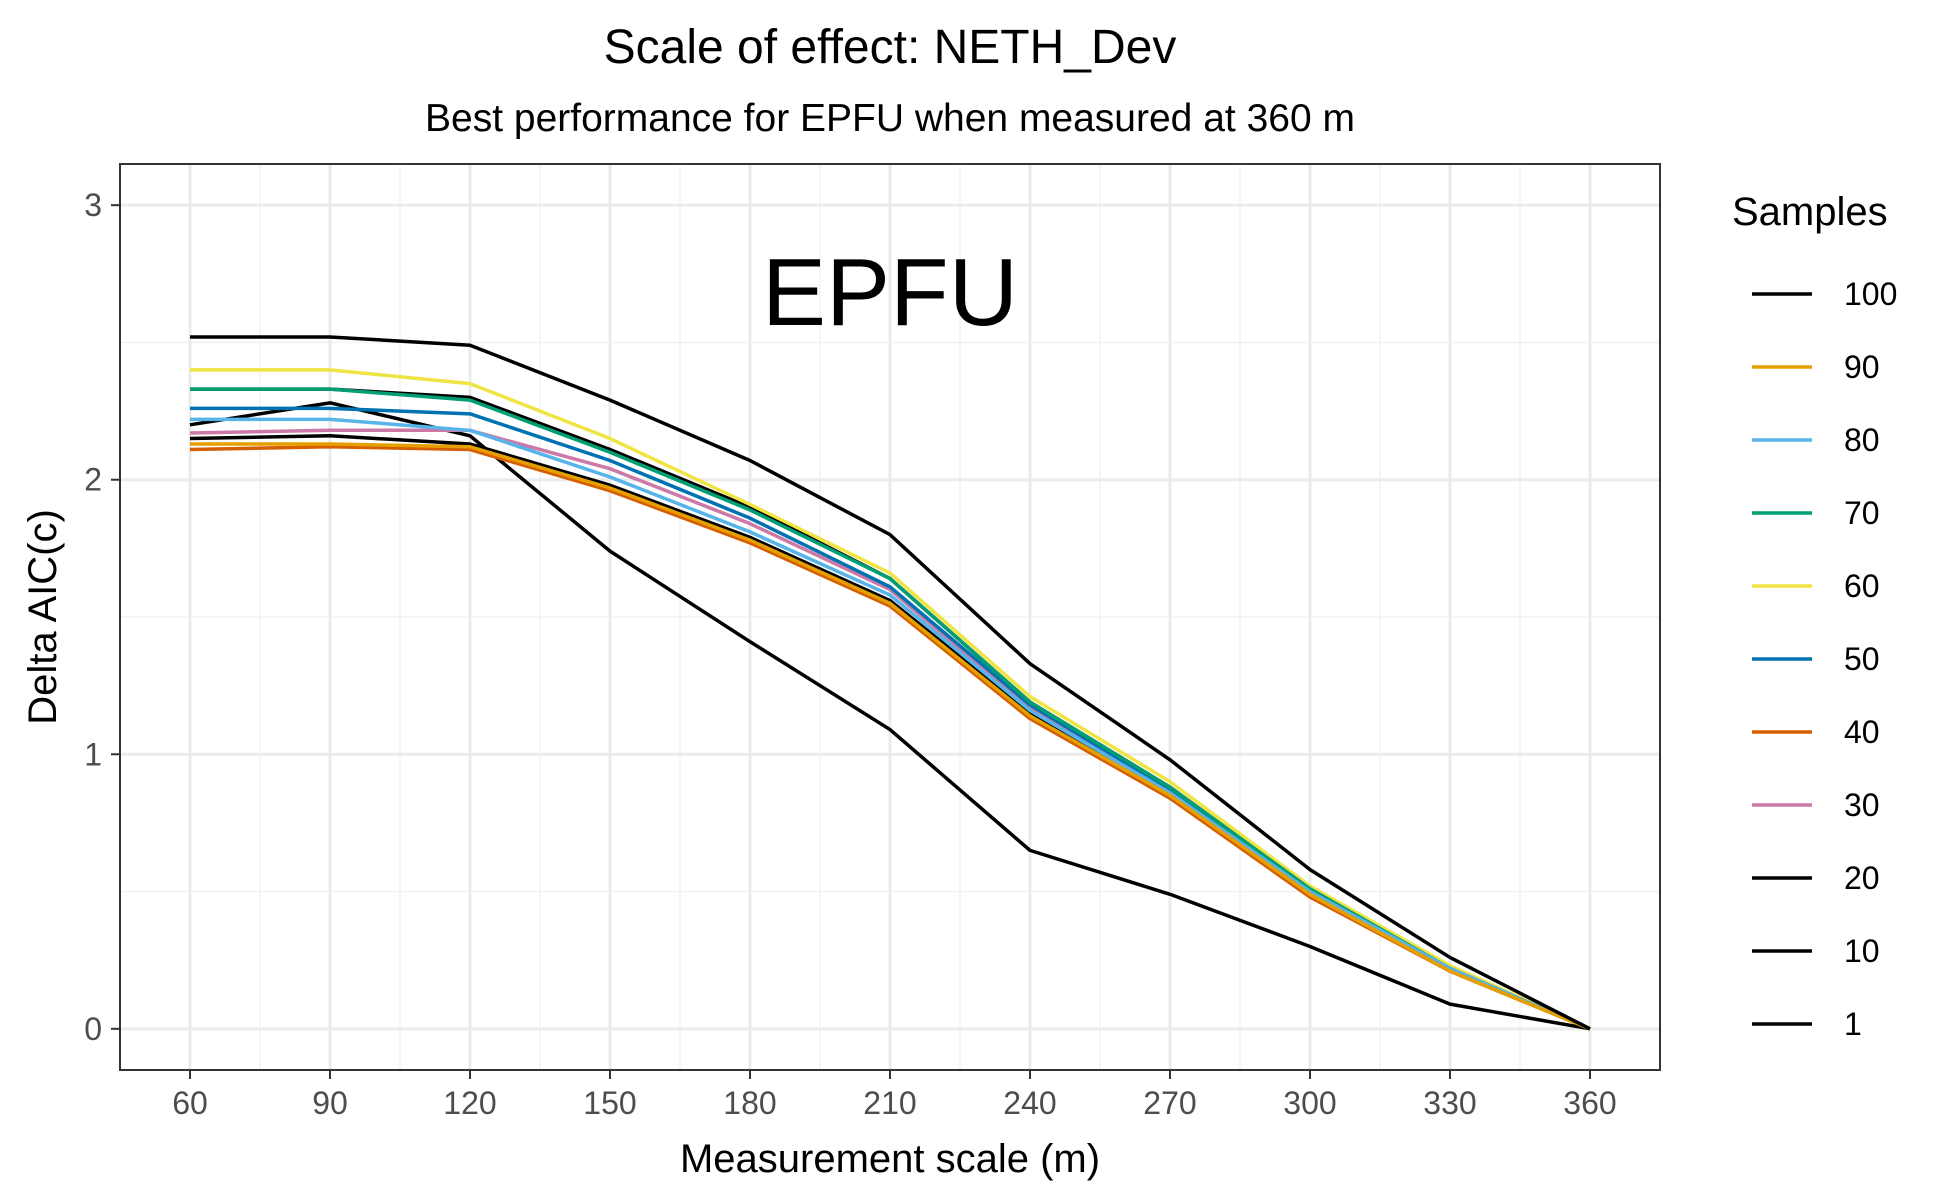  Describe the element at coordinates (1449, 1103) in the screenshot. I see `x-tick-label: 330` at that location.